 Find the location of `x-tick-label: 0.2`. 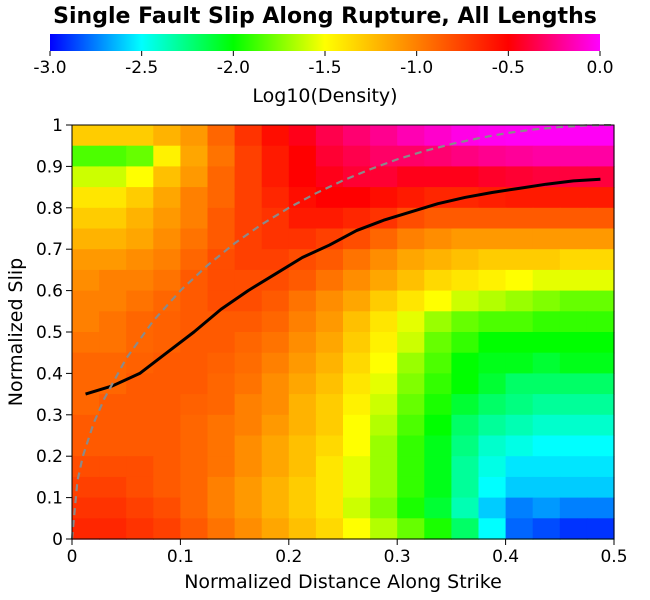

x-tick-label: 0.2 is located at coordinates (288, 557).